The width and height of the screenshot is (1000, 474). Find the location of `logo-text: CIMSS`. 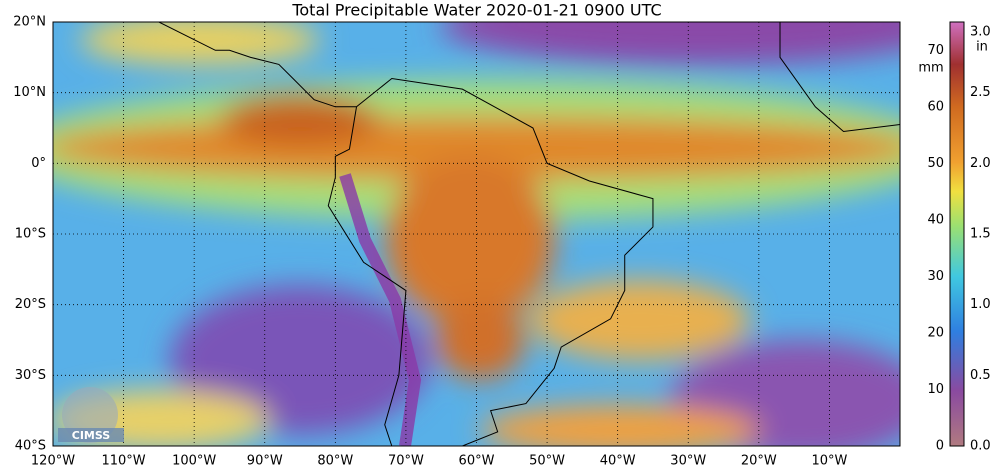

logo-text: CIMSS is located at coordinates (91, 435).